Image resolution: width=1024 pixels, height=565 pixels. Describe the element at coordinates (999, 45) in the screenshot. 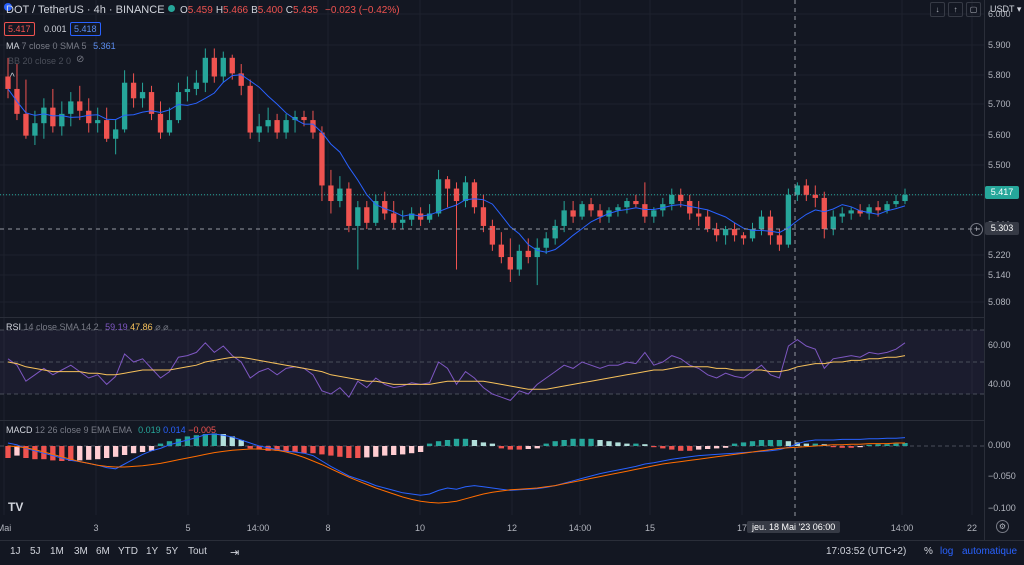

I see `price-tick-label: 5.900` at that location.